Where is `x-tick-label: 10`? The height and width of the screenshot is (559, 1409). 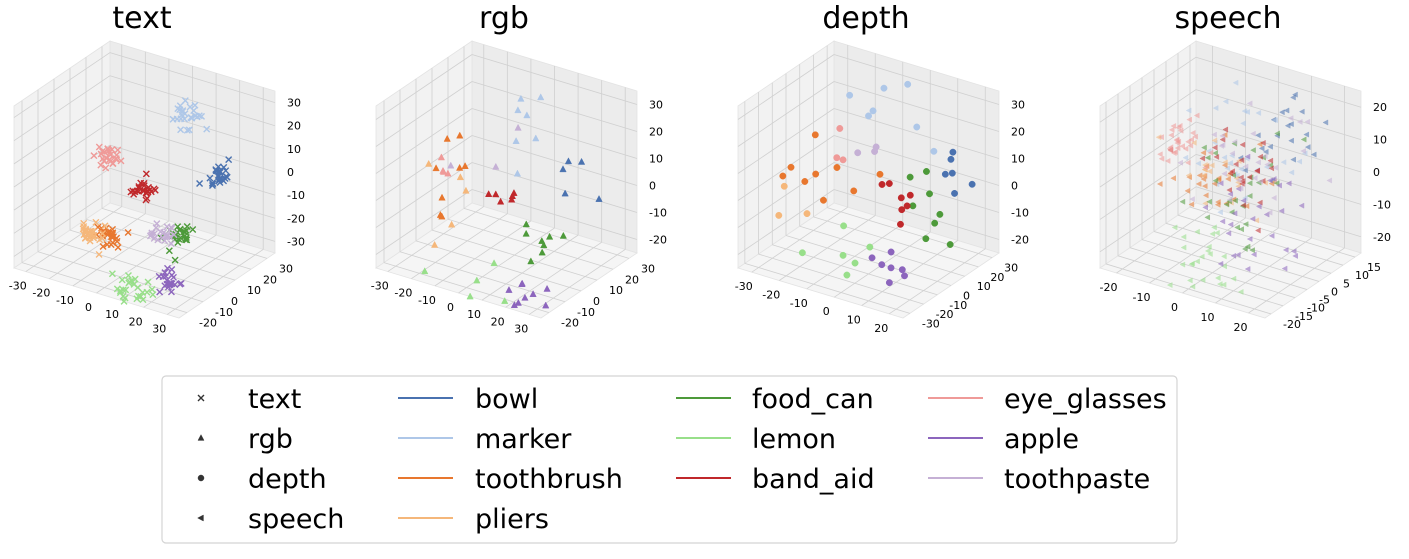 x-tick-label: 10 is located at coordinates (854, 320).